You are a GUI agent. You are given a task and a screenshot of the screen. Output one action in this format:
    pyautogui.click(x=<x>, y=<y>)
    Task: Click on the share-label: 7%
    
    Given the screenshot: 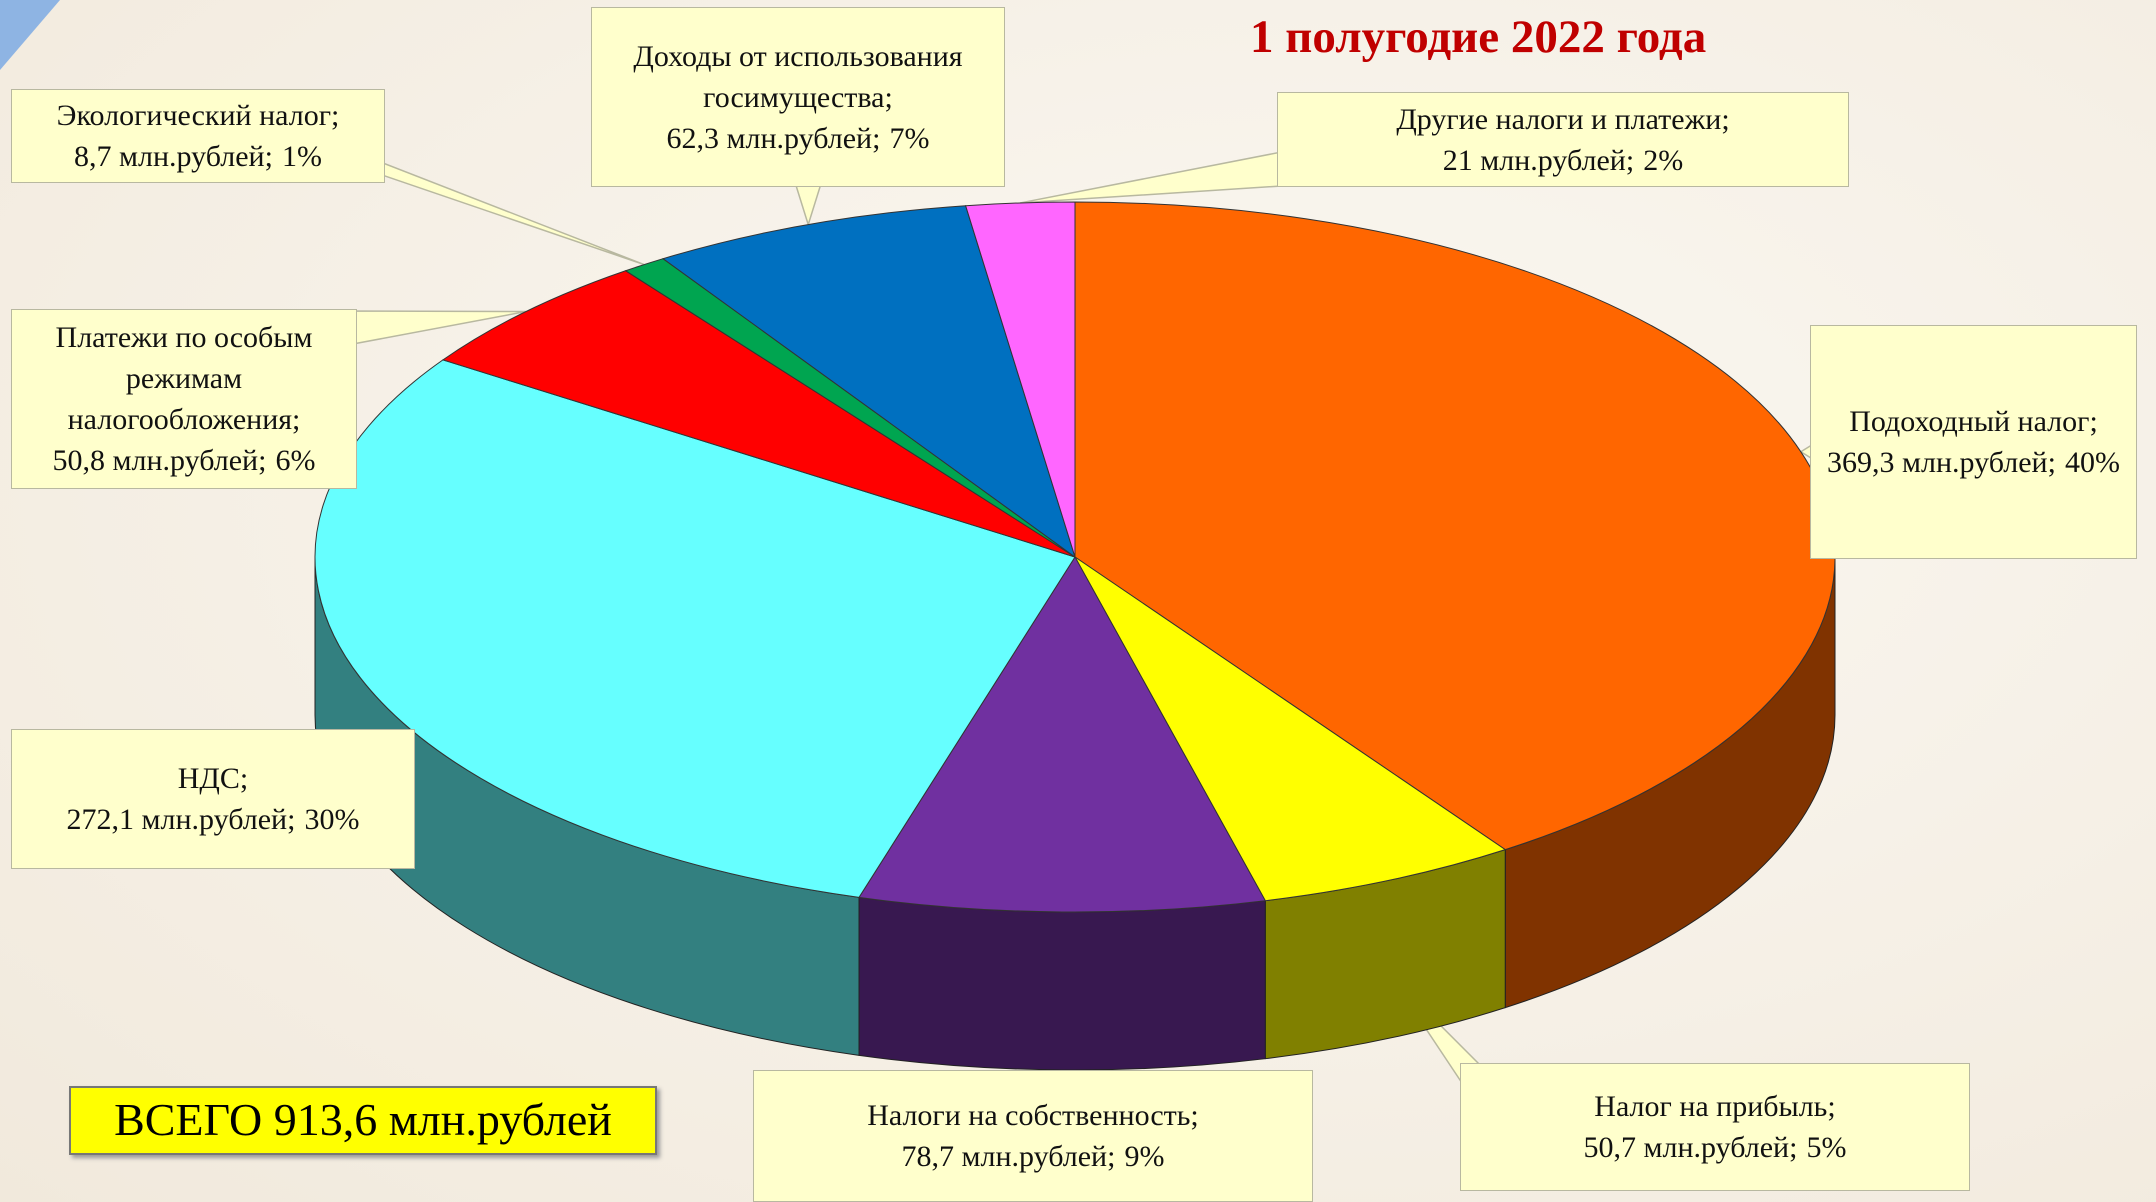 What is the action you would take?
    pyautogui.click(x=909, y=138)
    